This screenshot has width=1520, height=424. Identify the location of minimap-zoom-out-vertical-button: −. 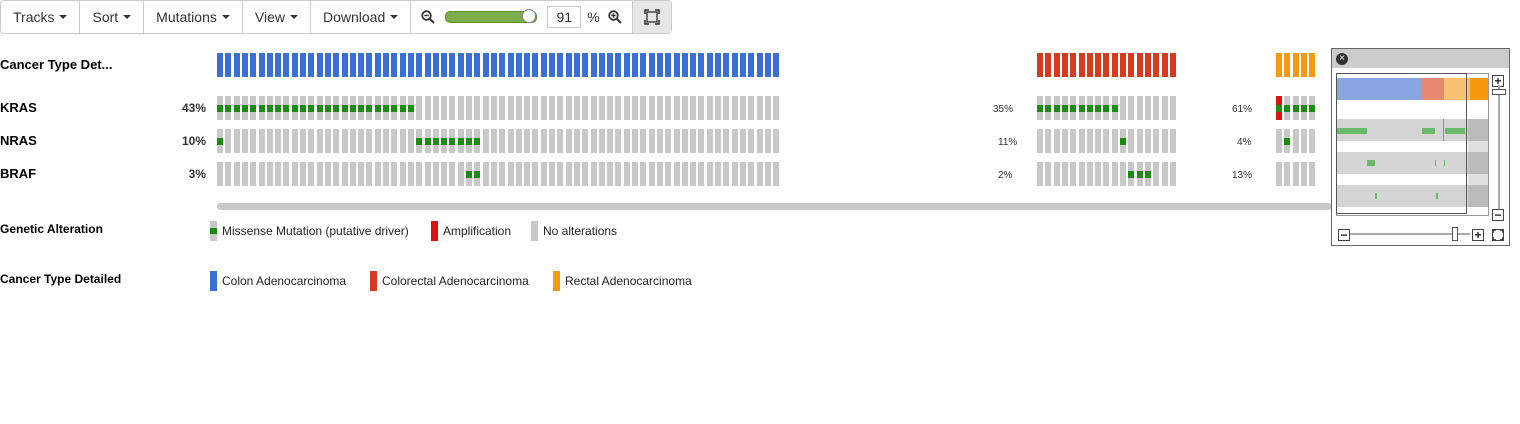
(1498, 215).